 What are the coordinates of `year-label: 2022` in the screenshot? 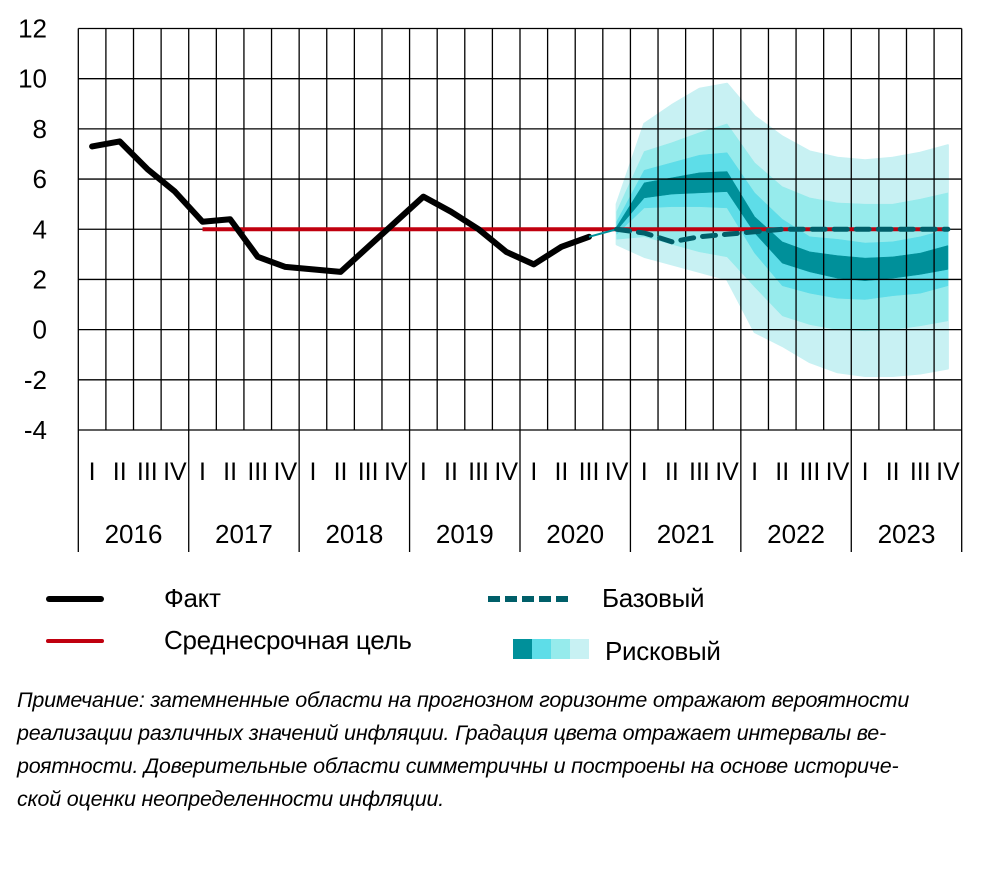 It's located at (796, 534).